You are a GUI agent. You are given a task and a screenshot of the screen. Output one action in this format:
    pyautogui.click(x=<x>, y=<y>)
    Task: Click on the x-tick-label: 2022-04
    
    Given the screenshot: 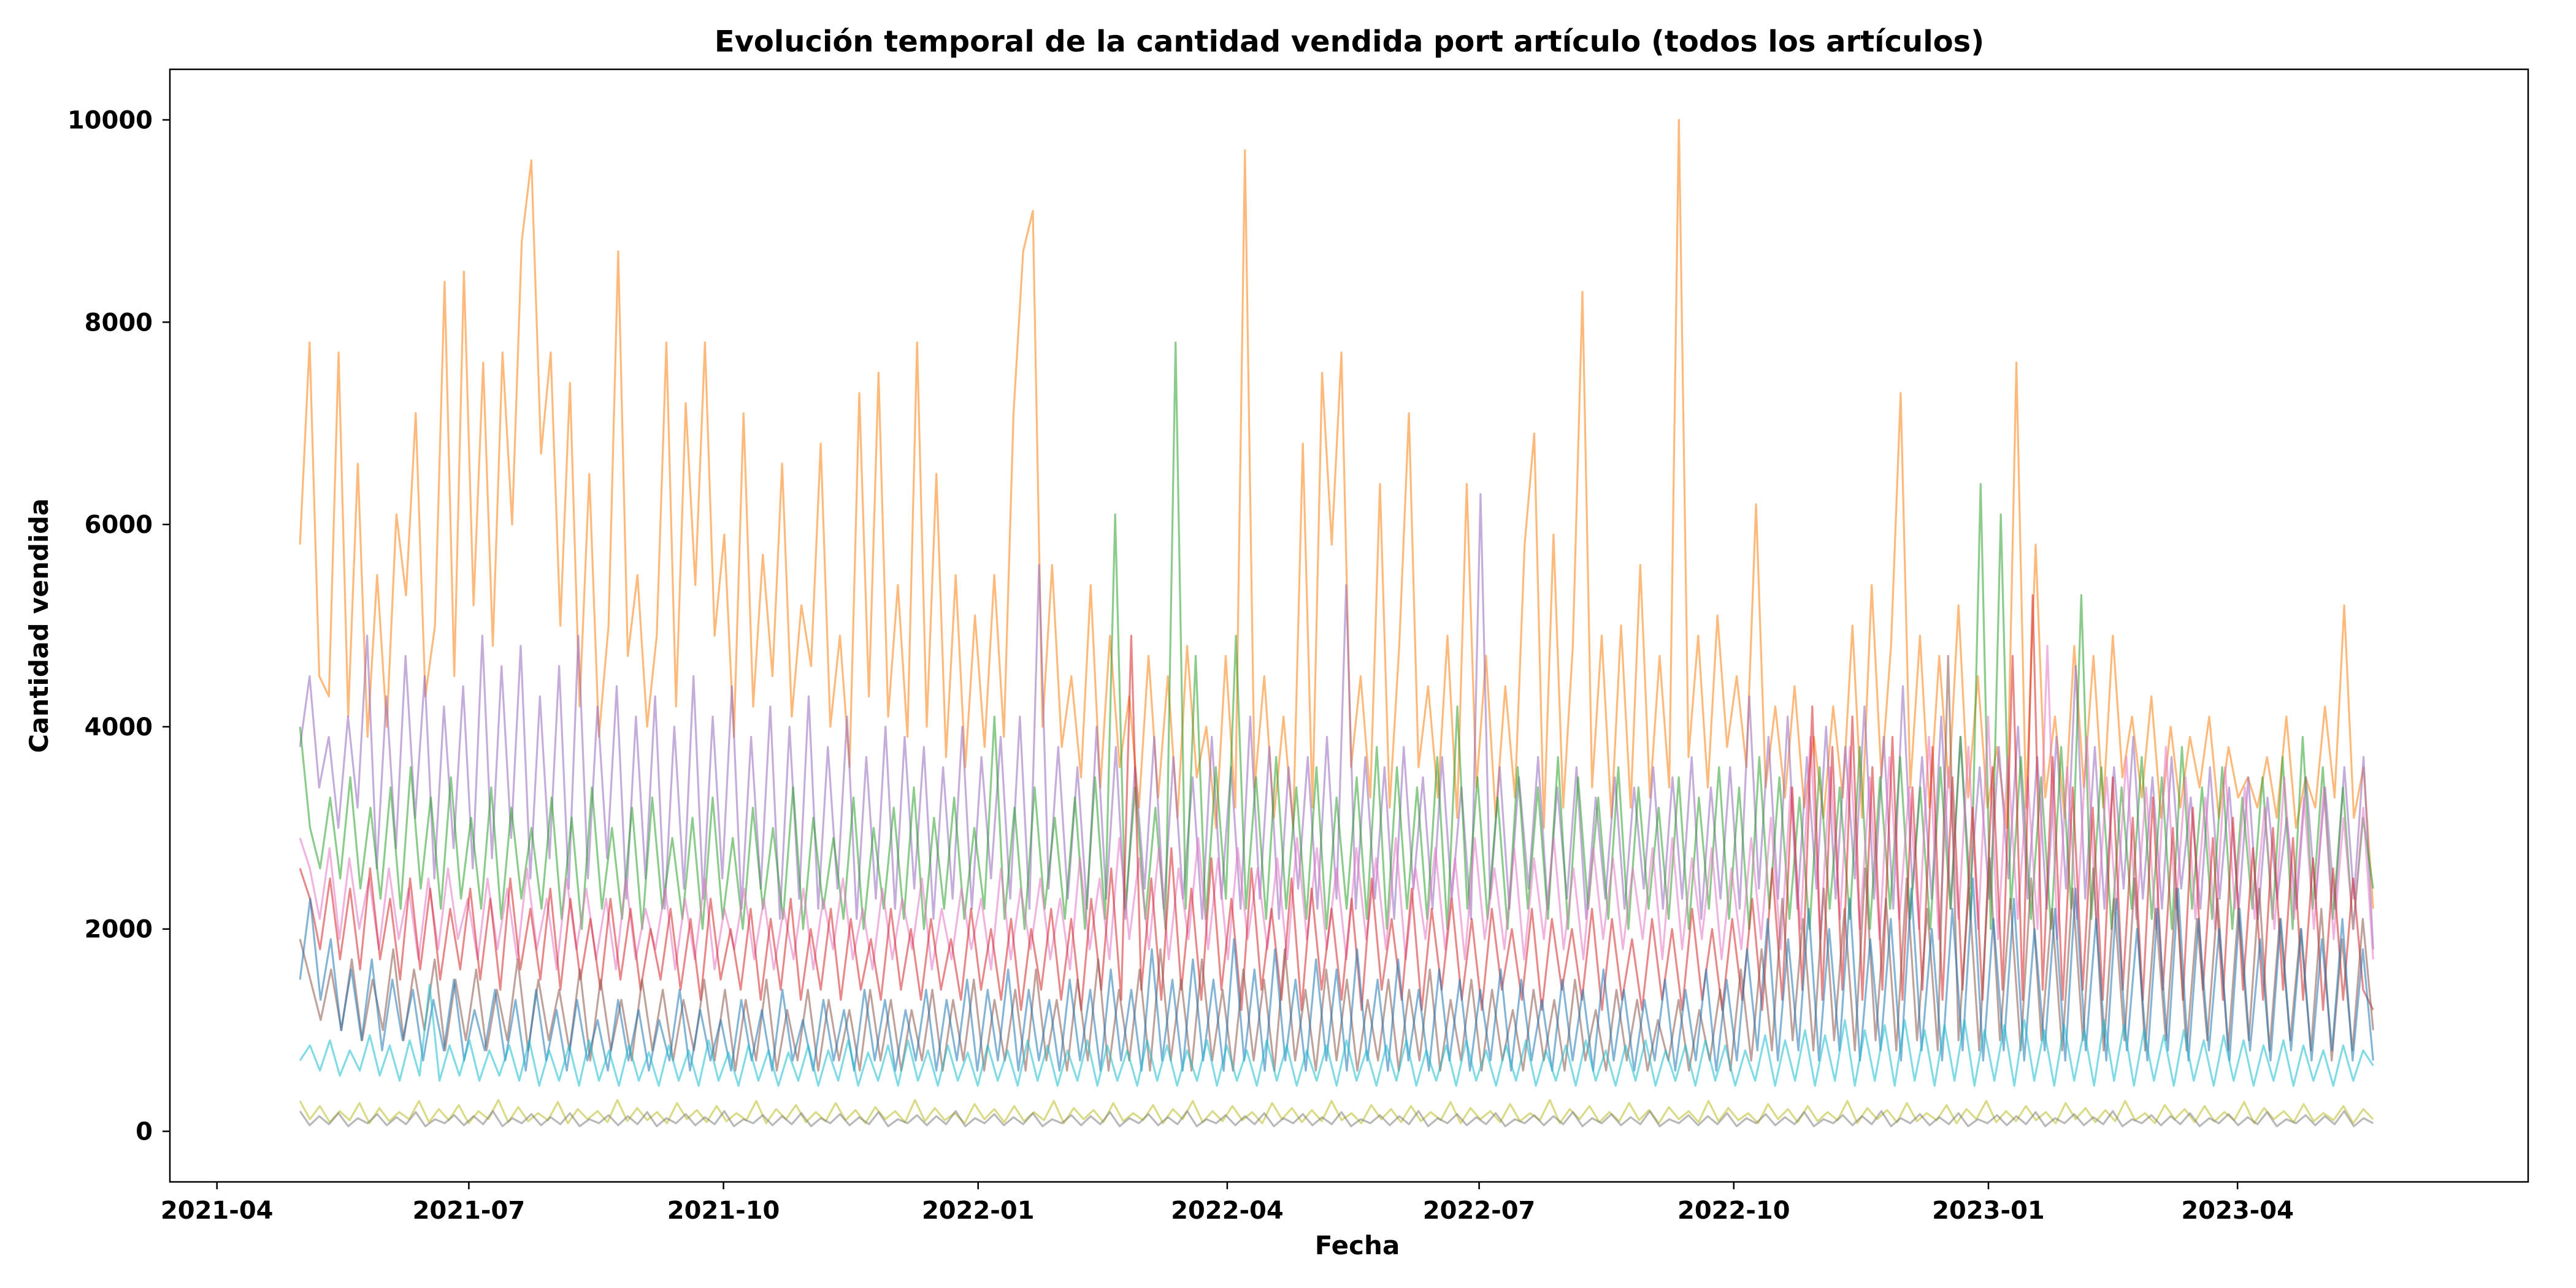 What is the action you would take?
    pyautogui.click(x=1227, y=1211)
    